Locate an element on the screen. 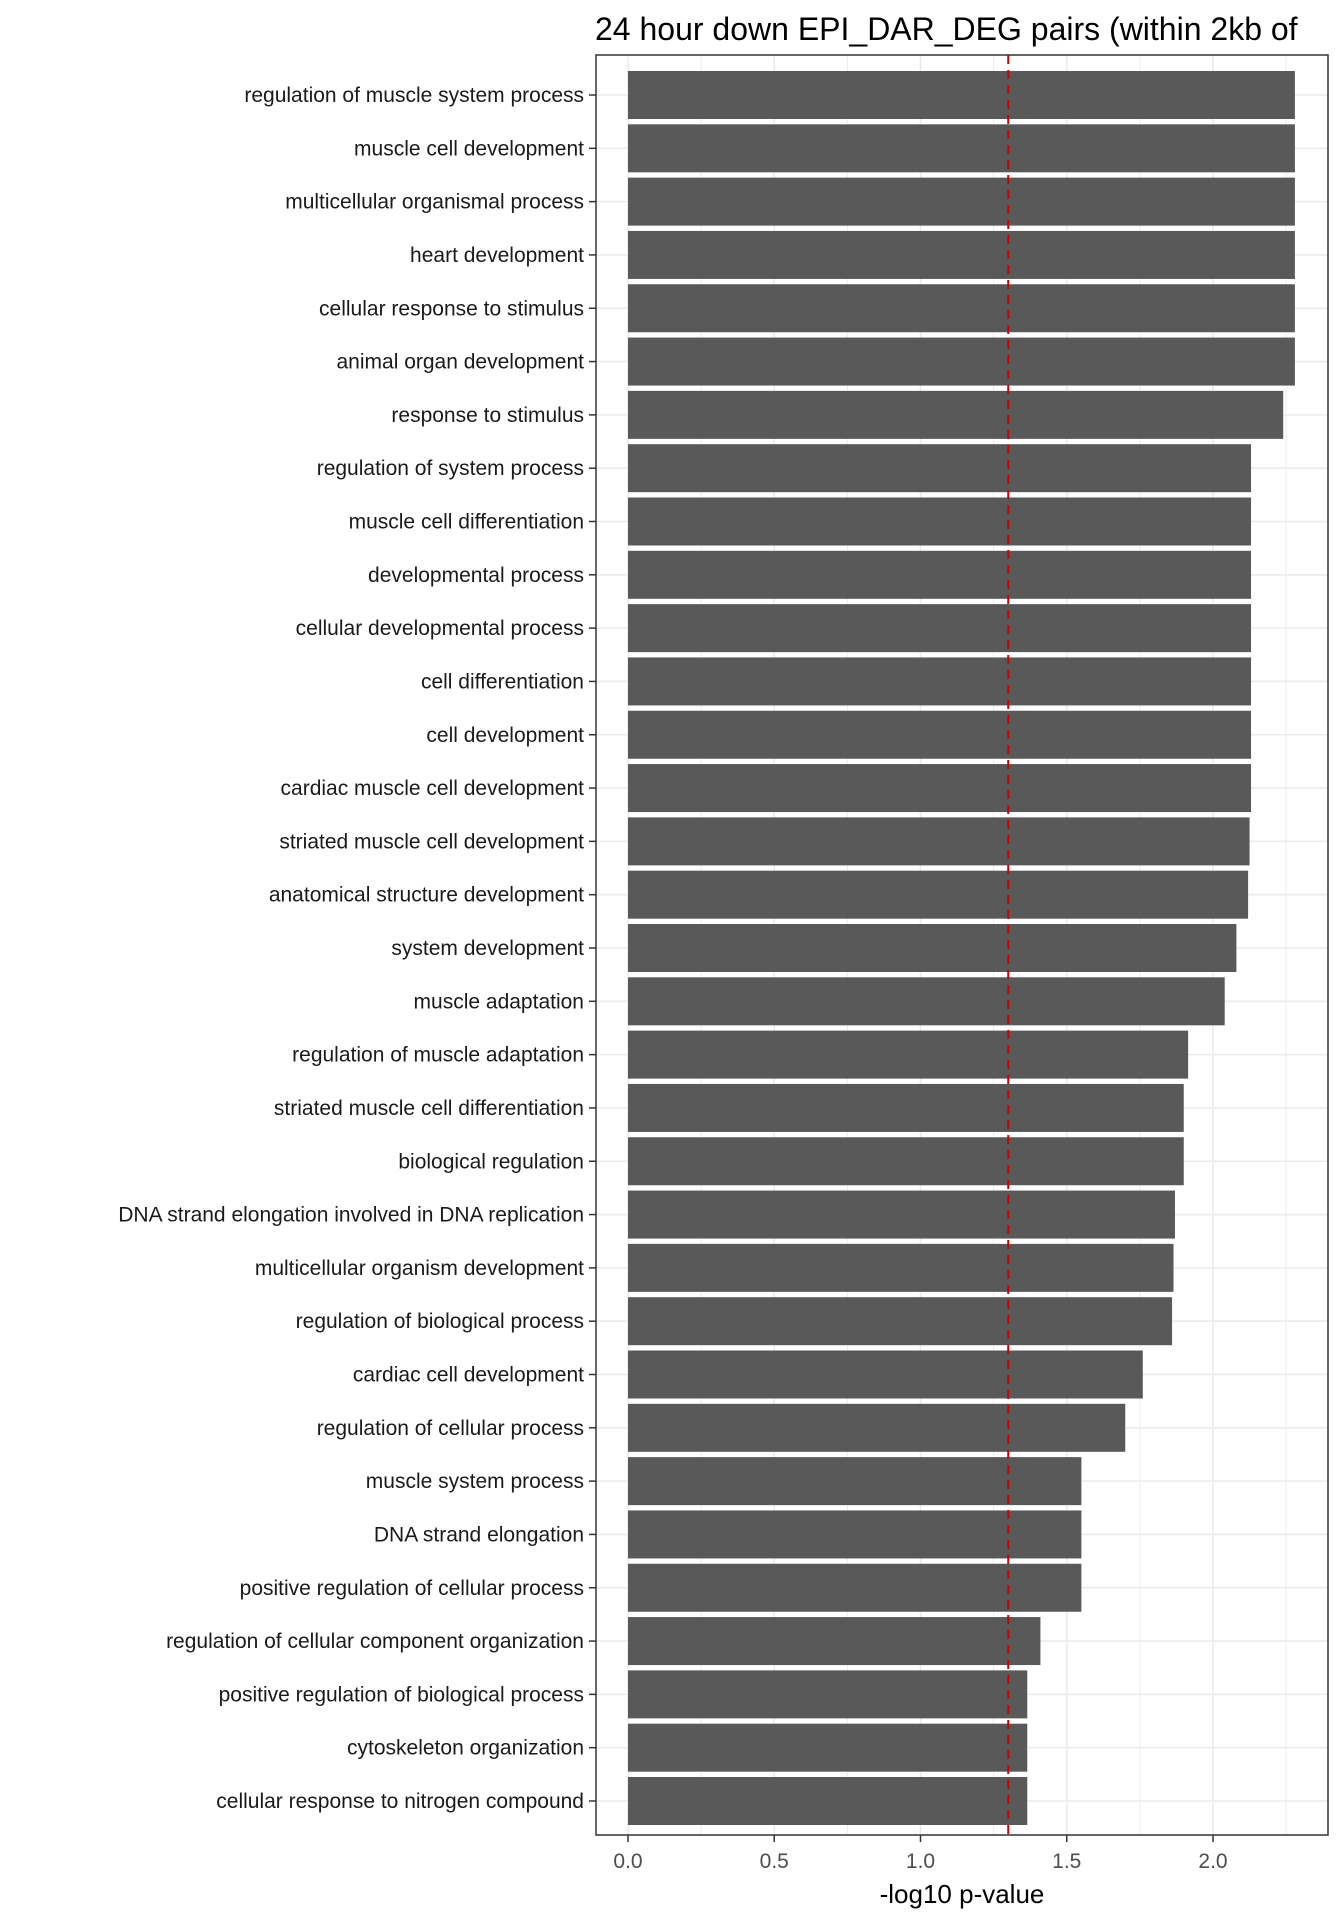 The image size is (1344, 1920). category-label: biological regulation is located at coordinates (491, 1161).